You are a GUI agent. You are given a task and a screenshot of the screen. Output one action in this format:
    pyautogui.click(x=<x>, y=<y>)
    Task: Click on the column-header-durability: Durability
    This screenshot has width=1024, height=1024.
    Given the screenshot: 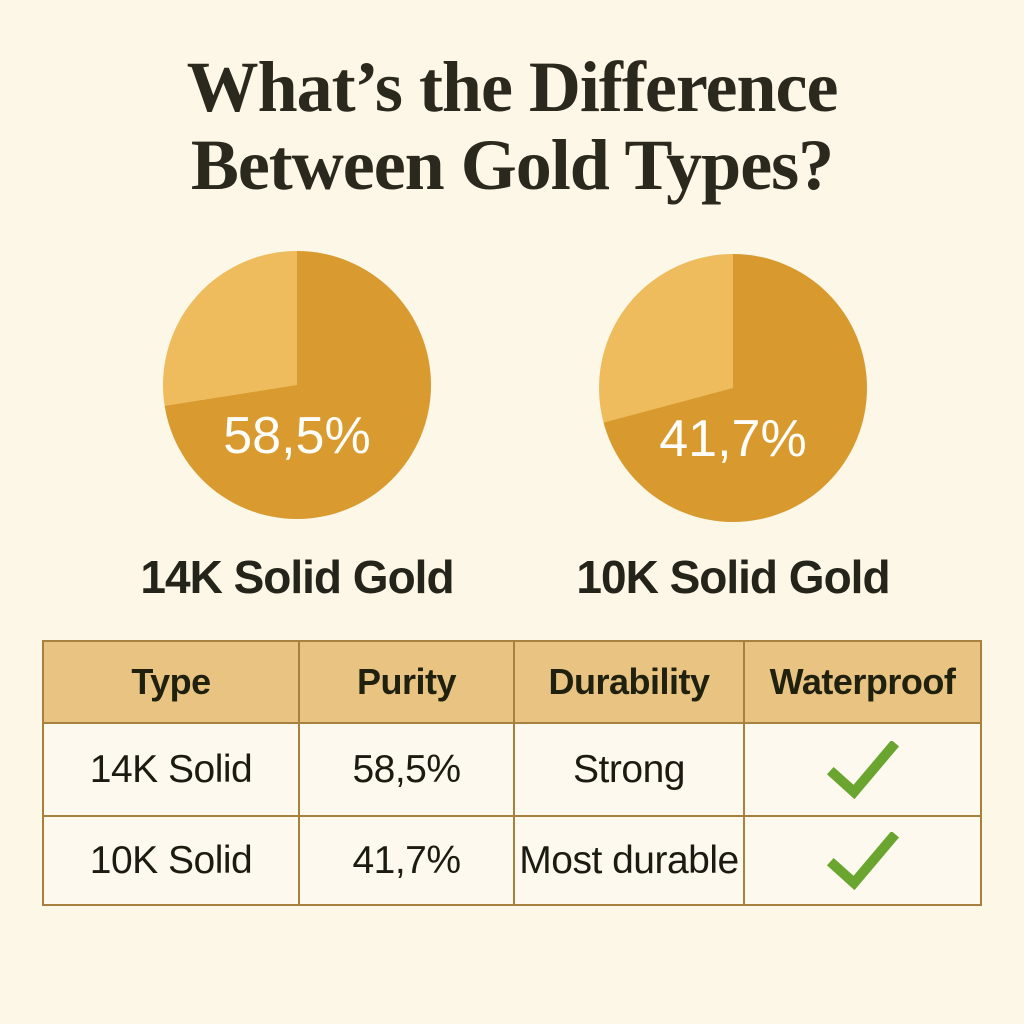 What is the action you would take?
    pyautogui.click(x=629, y=682)
    